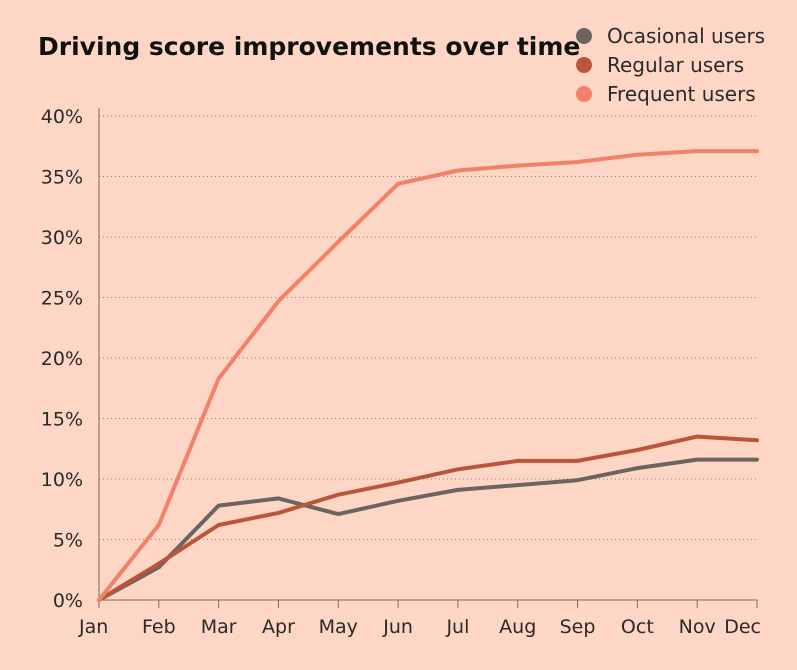  Describe the element at coordinates (697, 627) in the screenshot. I see `x-tick-label: Nov` at that location.